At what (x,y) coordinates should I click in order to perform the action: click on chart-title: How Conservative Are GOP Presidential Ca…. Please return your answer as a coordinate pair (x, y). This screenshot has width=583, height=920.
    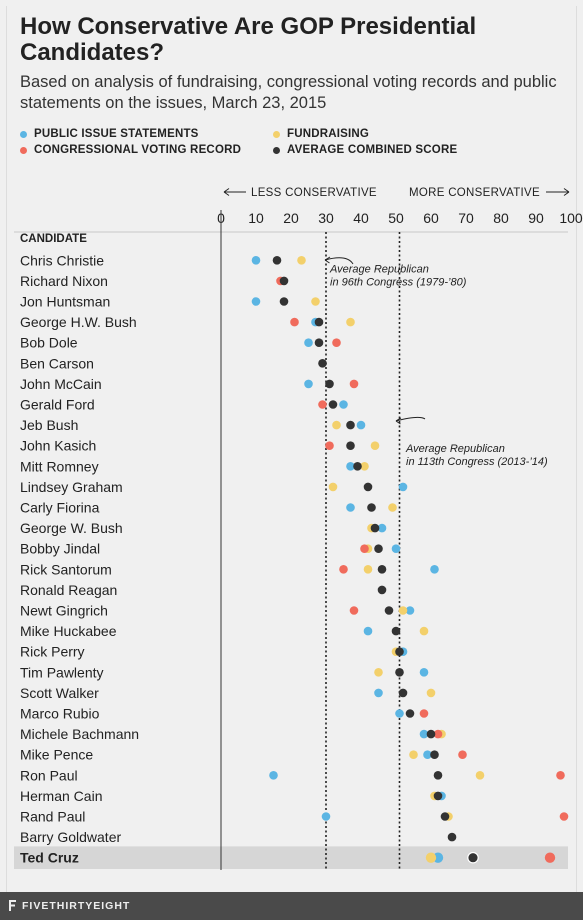
    Looking at the image, I should click on (248, 39).